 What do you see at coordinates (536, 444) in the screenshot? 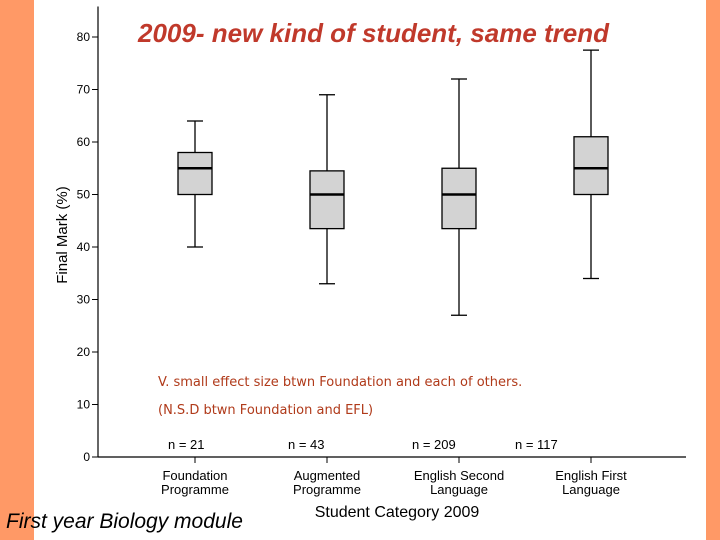
I see `n-label-efl: n = 117` at bounding box center [536, 444].